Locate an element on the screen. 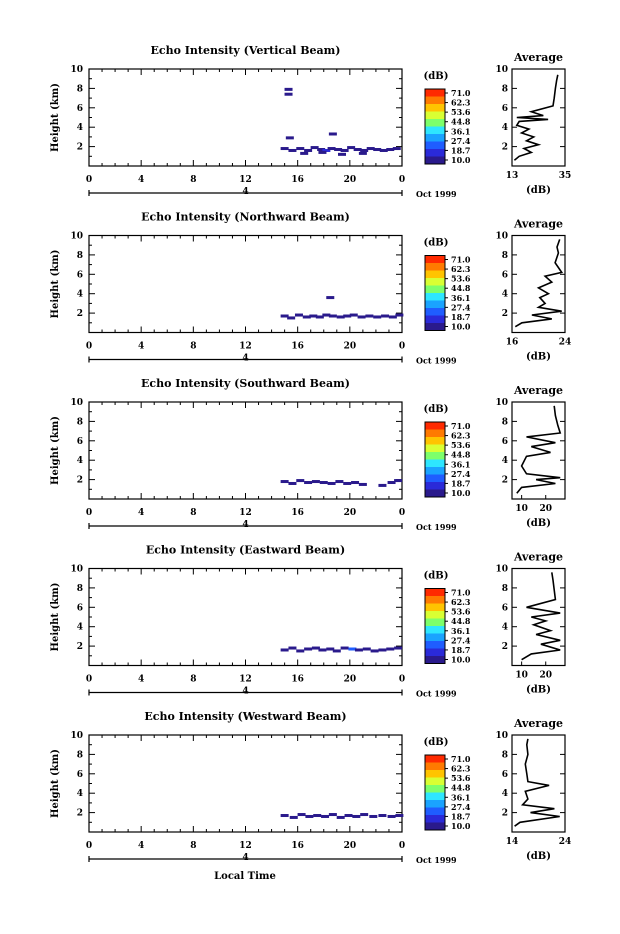  chart-title: Echo Intensity (Eastward Beam) is located at coordinates (245, 550).